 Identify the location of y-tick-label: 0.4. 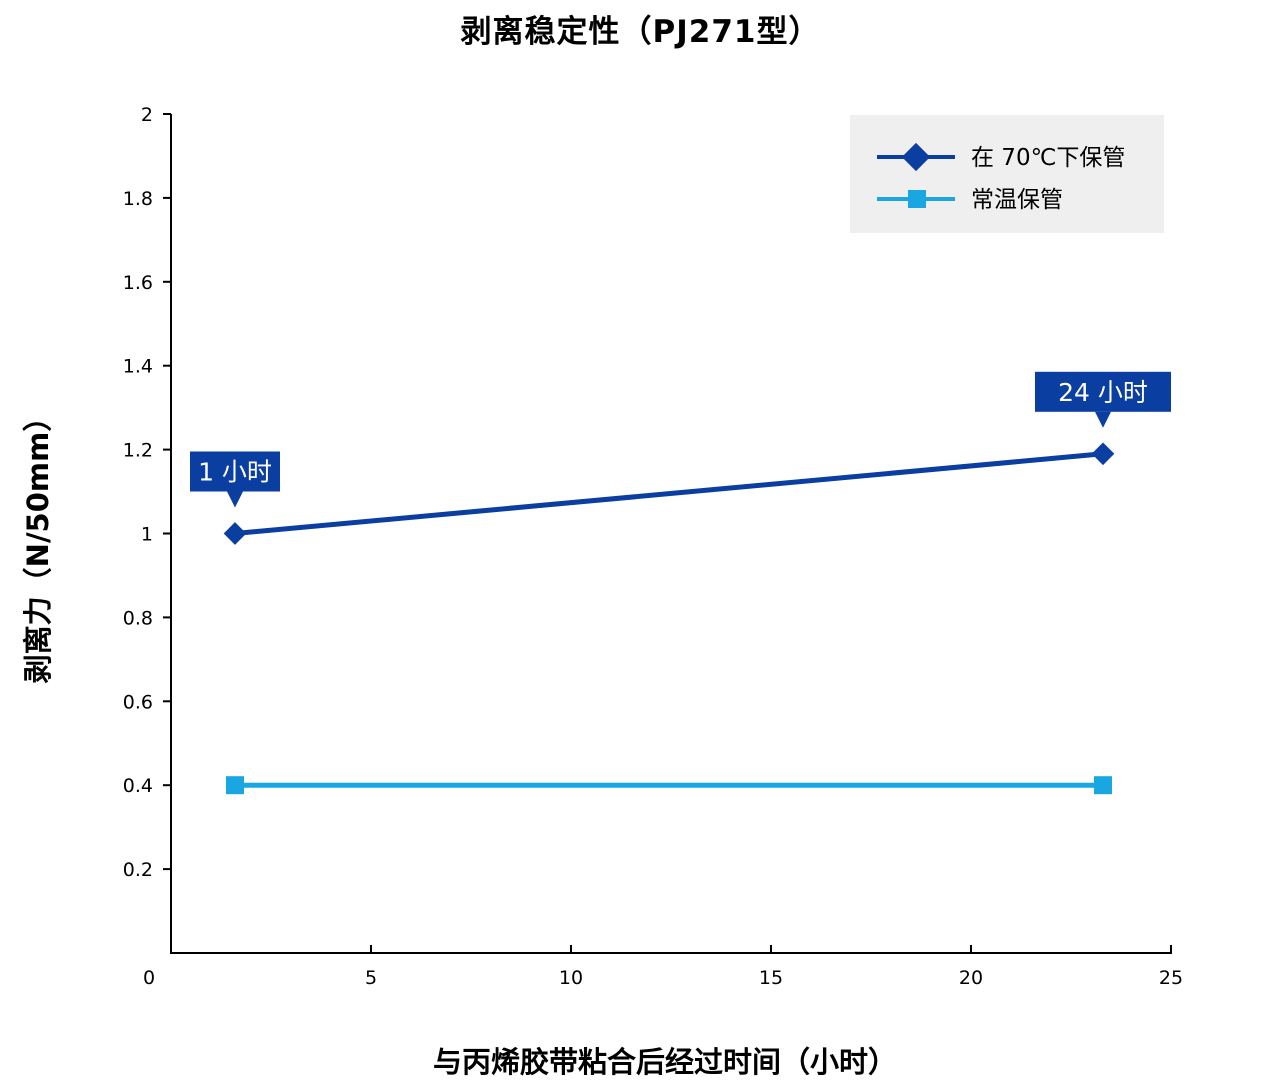
(138, 786).